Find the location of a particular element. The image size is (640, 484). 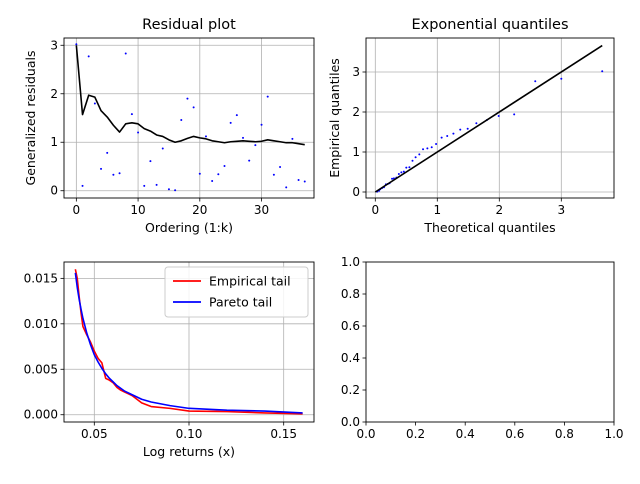

x-tick-label: 0.15 is located at coordinates (283, 434).